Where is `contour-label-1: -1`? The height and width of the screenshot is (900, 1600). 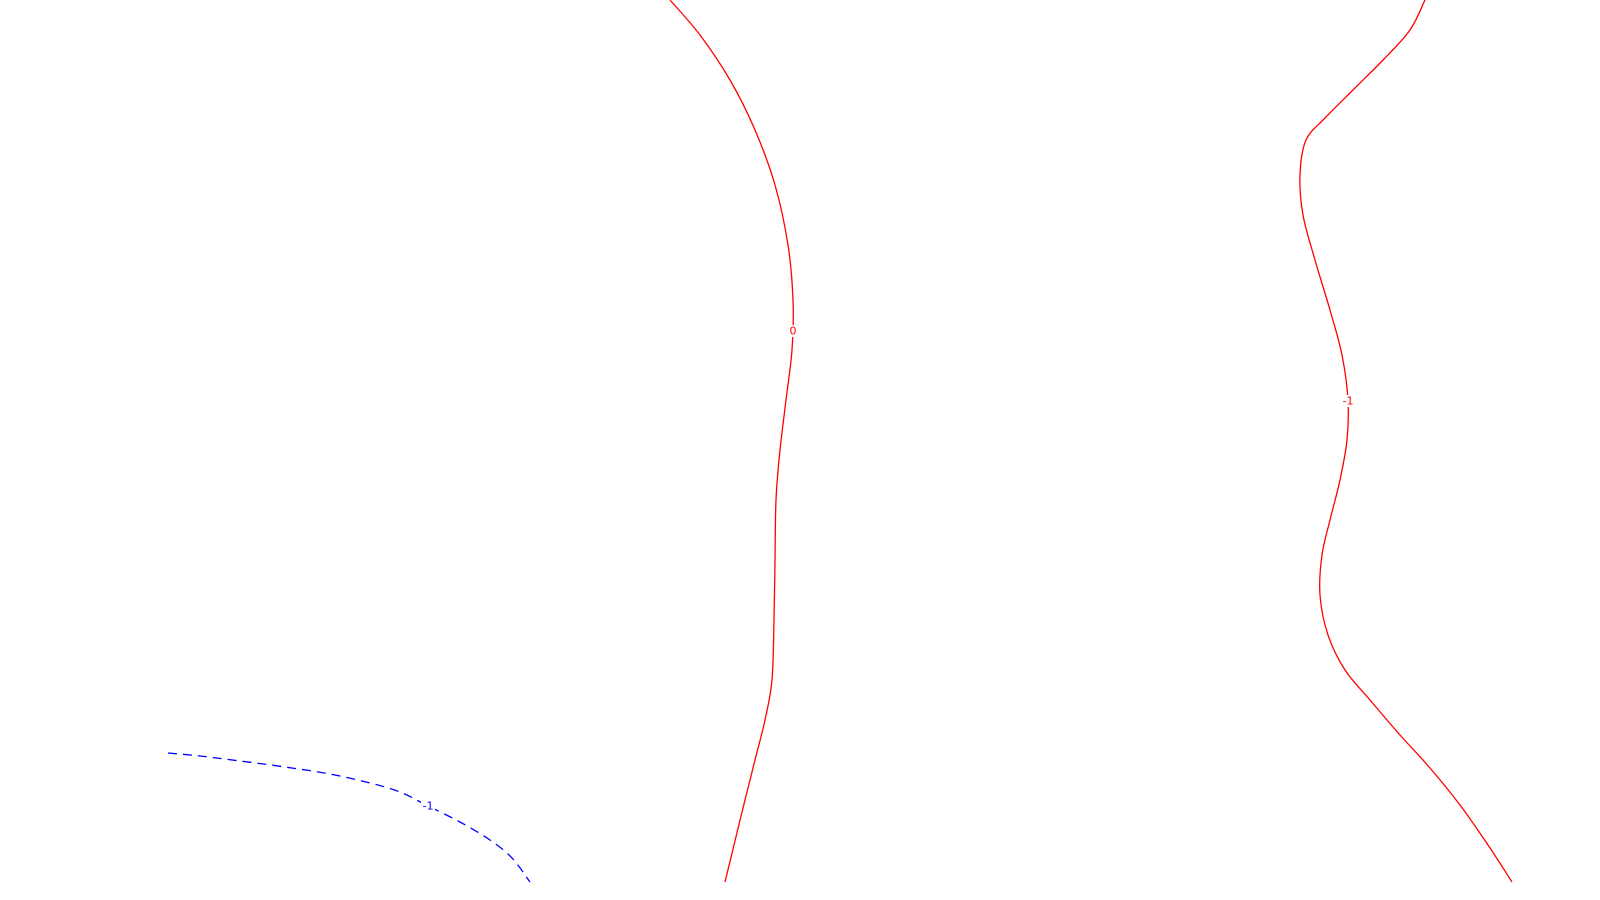 contour-label-1: -1 is located at coordinates (1348, 401).